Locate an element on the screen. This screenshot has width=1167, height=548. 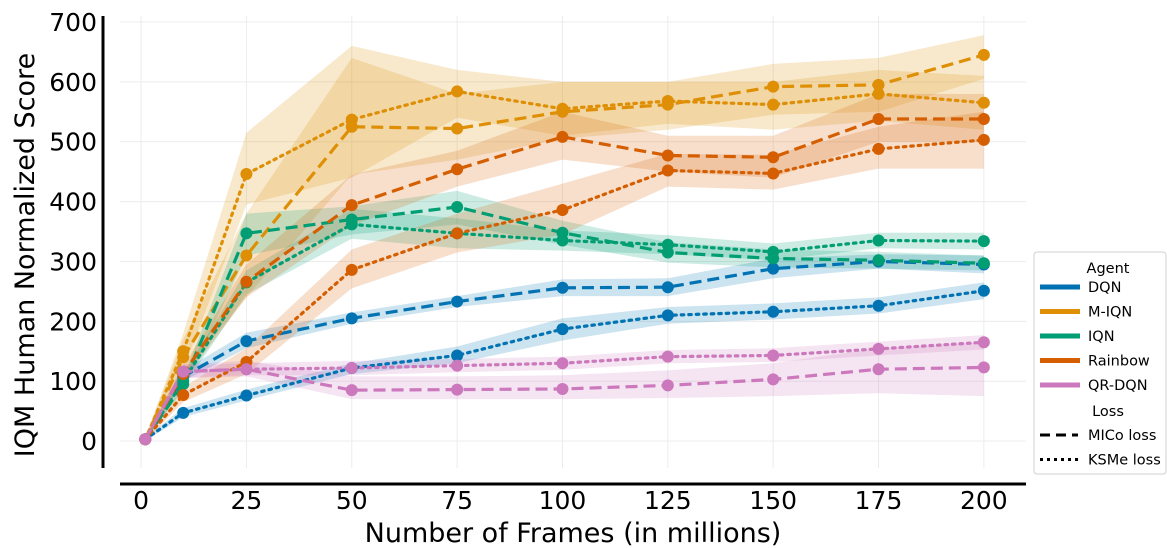
legend-loss-title: Loss is located at coordinates (1108, 412).